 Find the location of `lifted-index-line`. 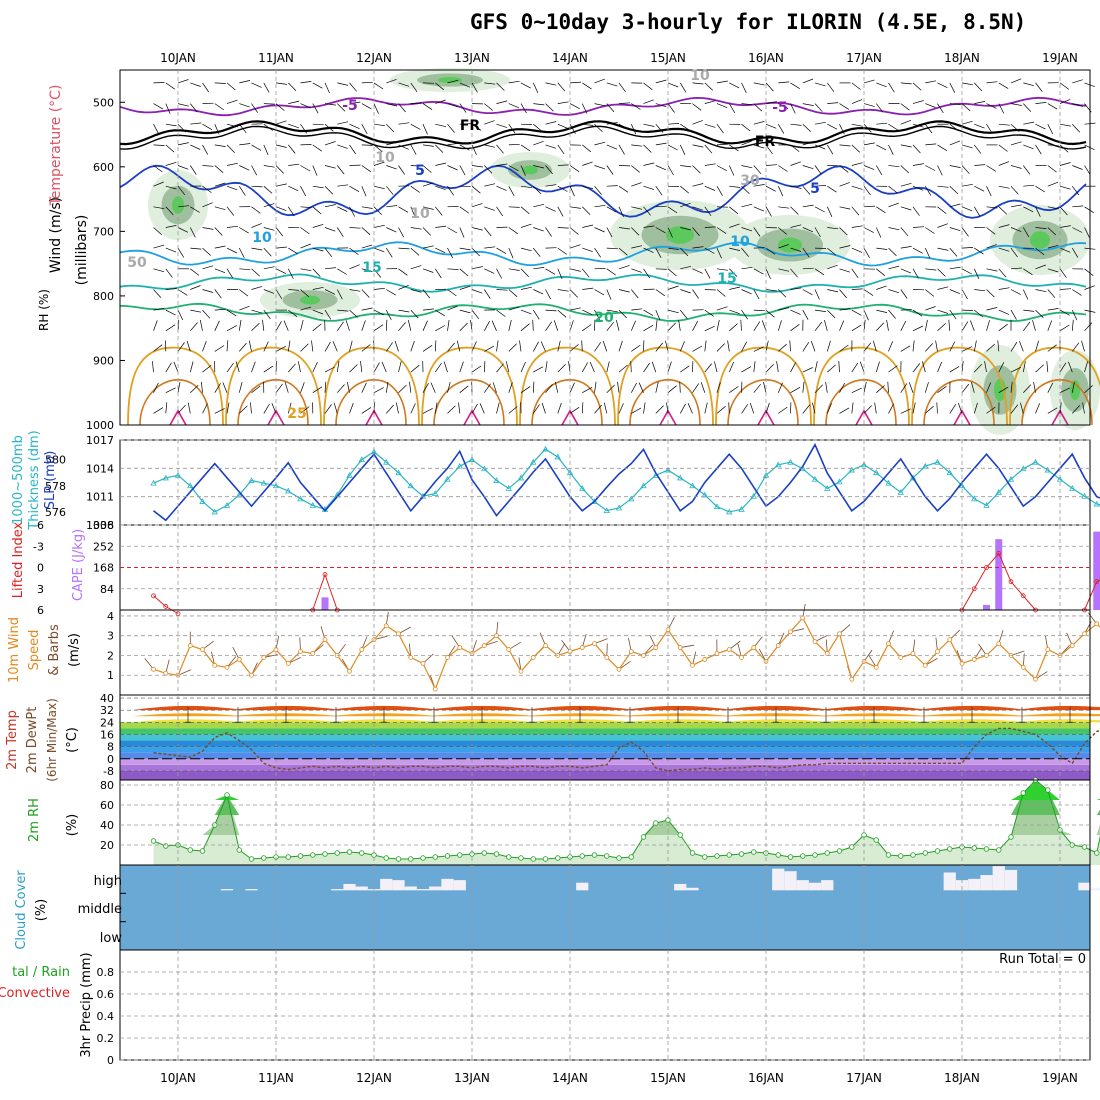

lifted-index-line is located at coordinates (325, 592).